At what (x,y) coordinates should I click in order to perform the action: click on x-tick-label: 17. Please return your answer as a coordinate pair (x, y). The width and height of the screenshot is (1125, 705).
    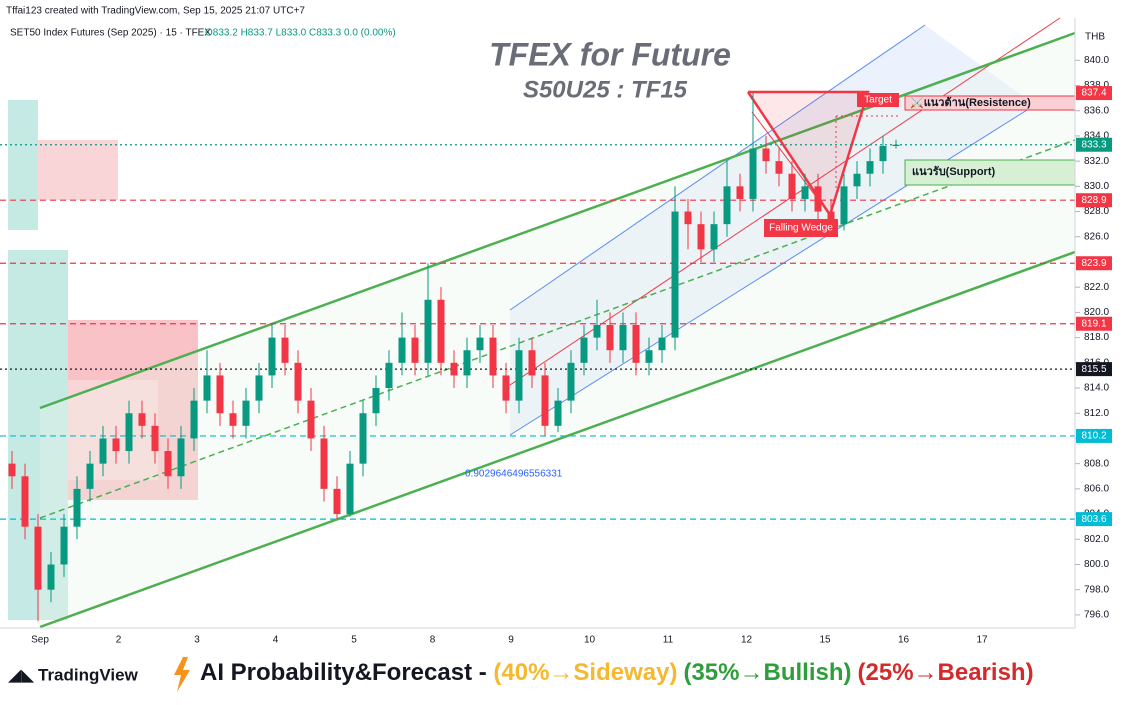
    Looking at the image, I should click on (982, 640).